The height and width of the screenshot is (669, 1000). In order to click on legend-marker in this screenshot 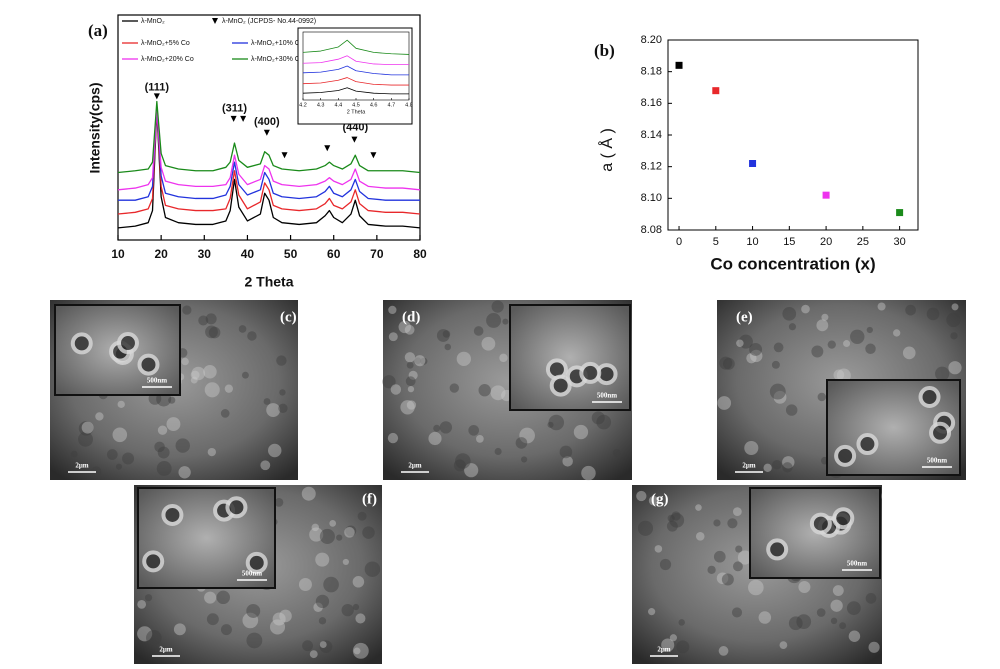, I will do `click(215, 21)`.